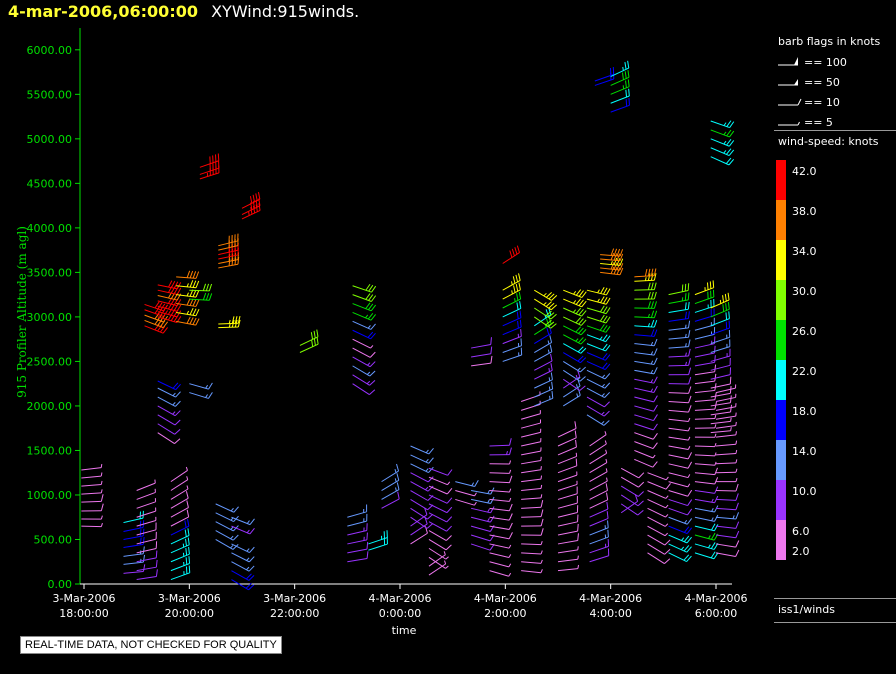 The image size is (896, 674). Describe the element at coordinates (505, 598) in the screenshot. I see `svg-text: 4-Mar-2006` at that location.